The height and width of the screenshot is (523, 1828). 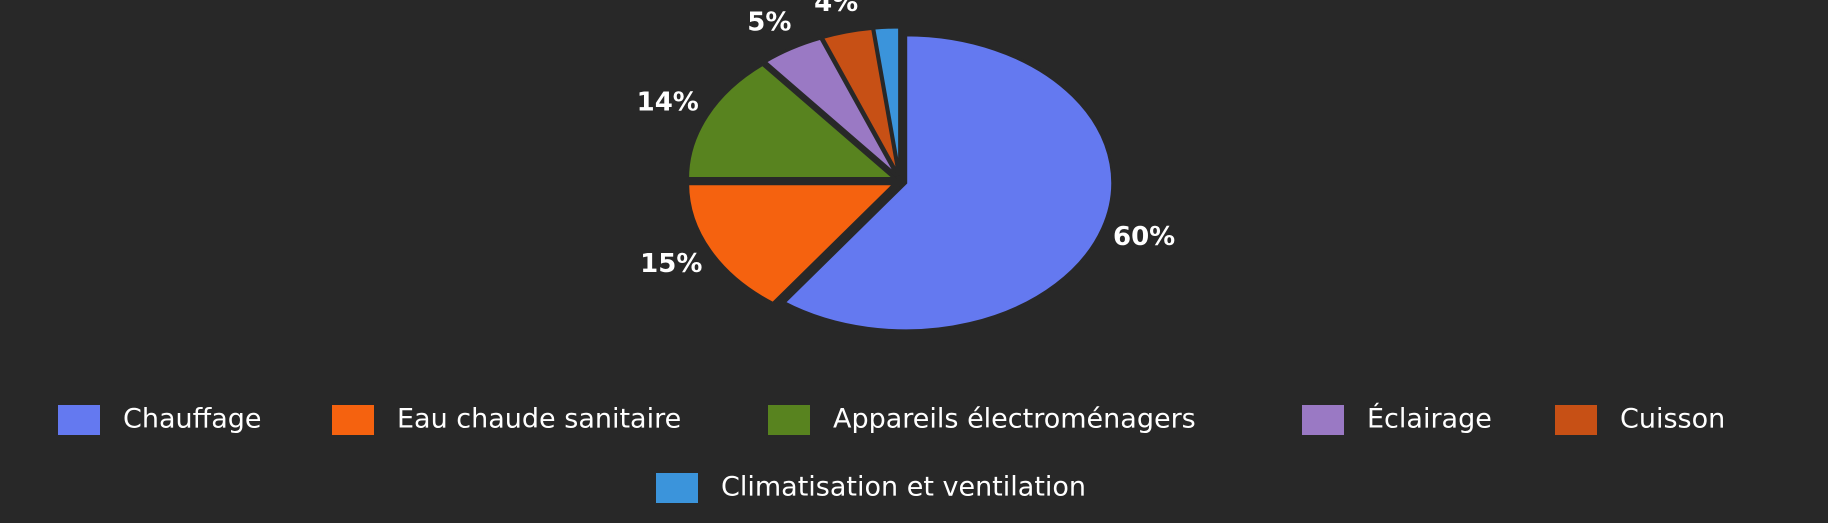 I want to click on legend-label: Chauffage, so click(x=192, y=419).